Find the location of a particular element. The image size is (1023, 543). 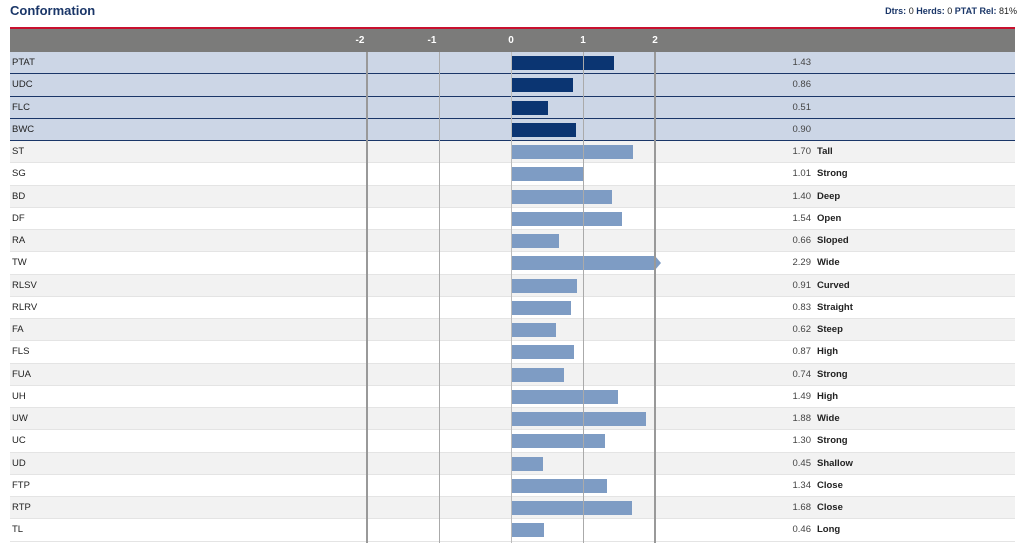

table-row: UC 1.30 Strong is located at coordinates (512, 441).